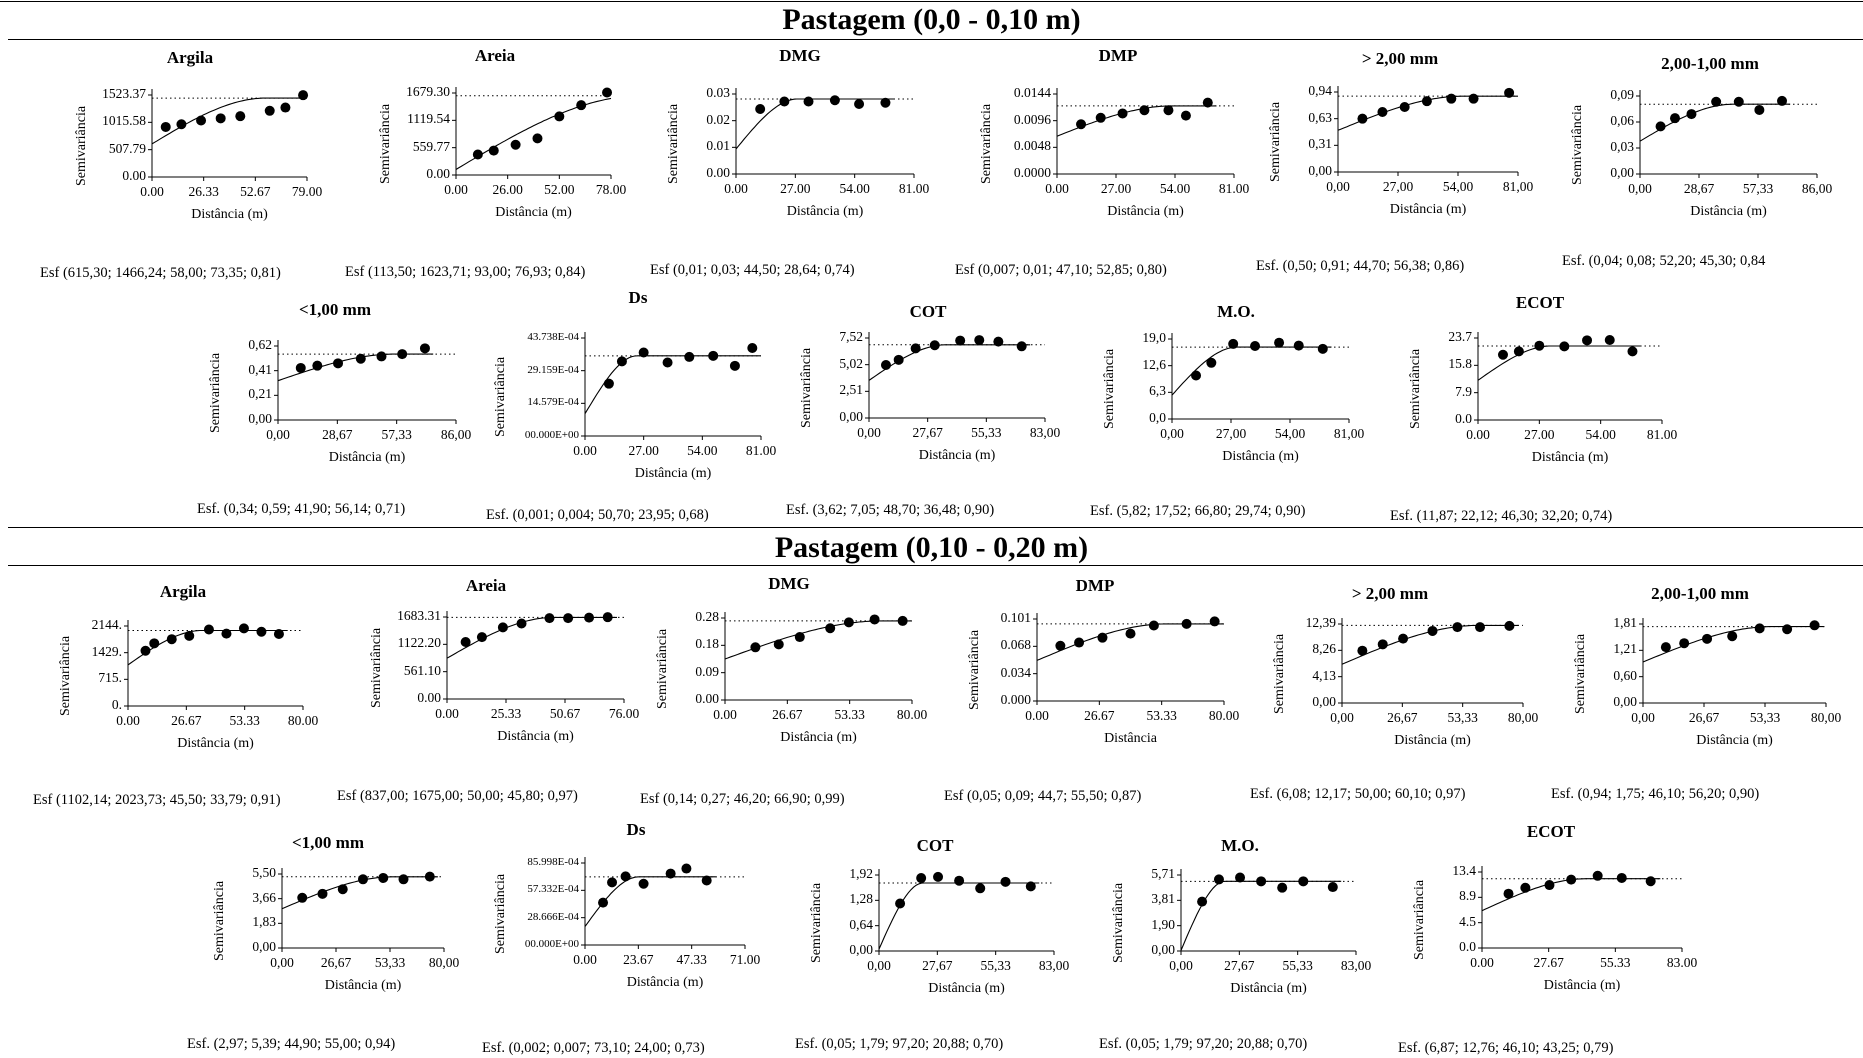  I want to click on y-tick-label: 0.09, so click(707, 671).